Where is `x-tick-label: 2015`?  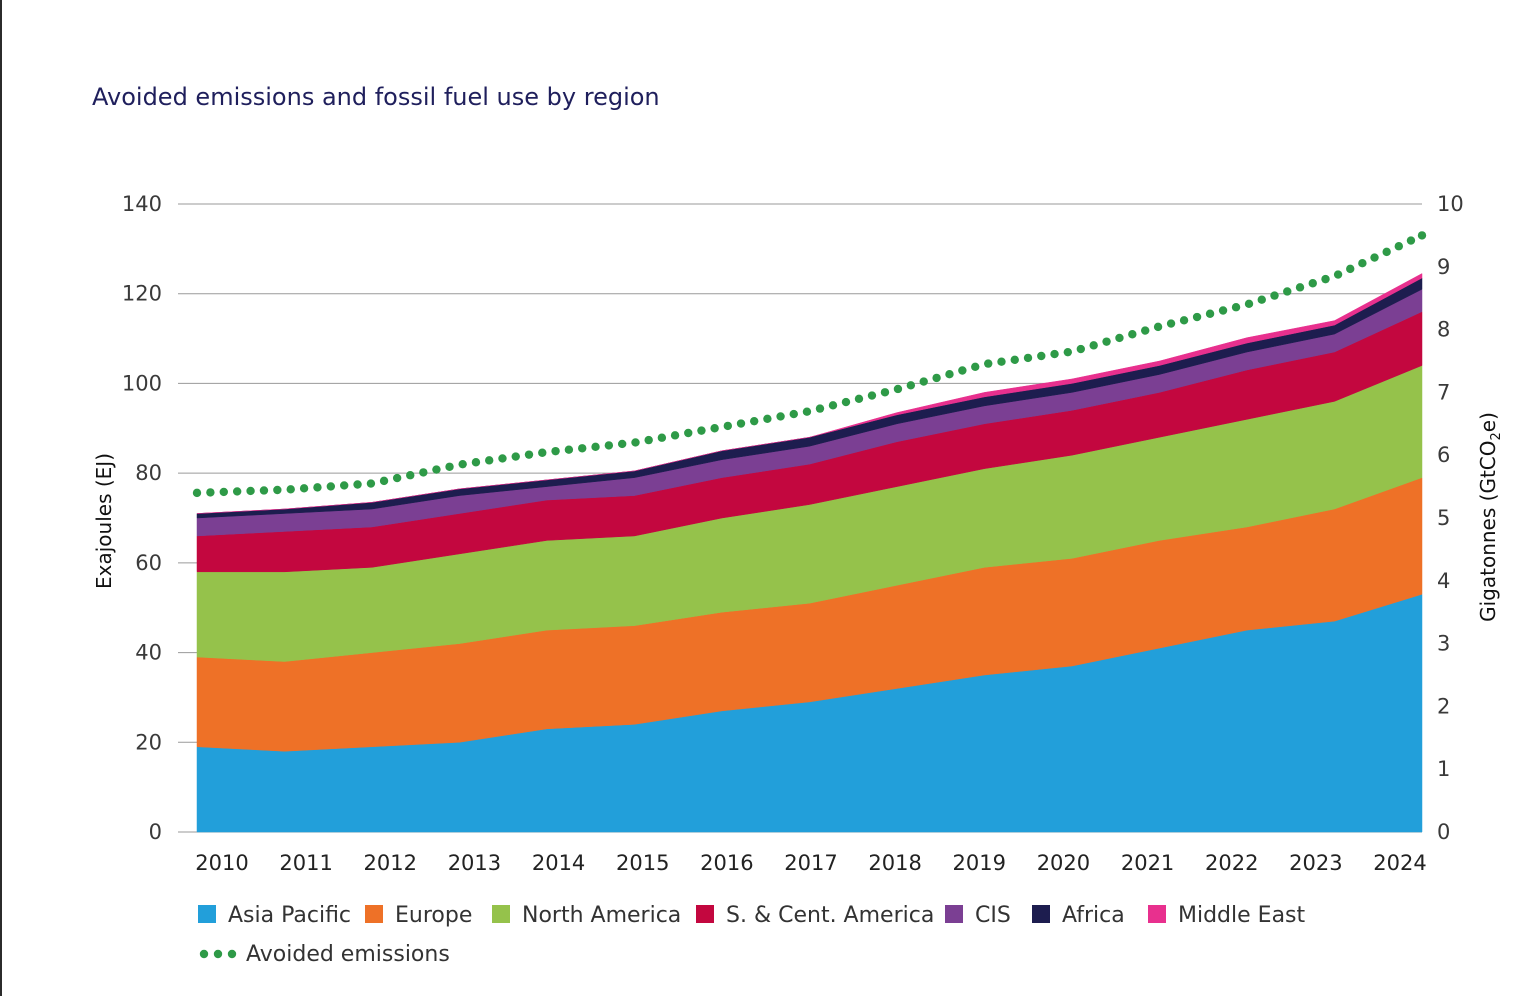
x-tick-label: 2015 is located at coordinates (642, 863).